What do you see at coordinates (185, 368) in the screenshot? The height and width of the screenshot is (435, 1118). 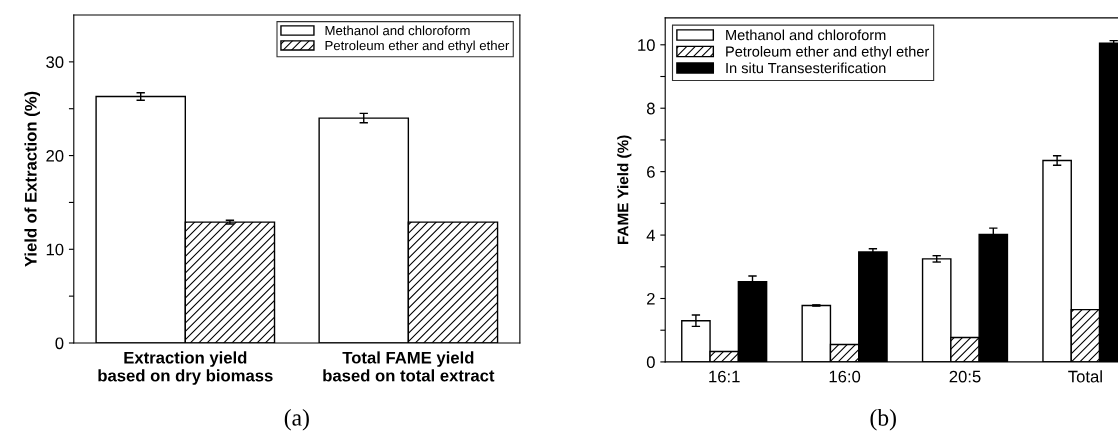 I see `x-tick-label: Extraction yield based on dry biomass` at bounding box center [185, 368].